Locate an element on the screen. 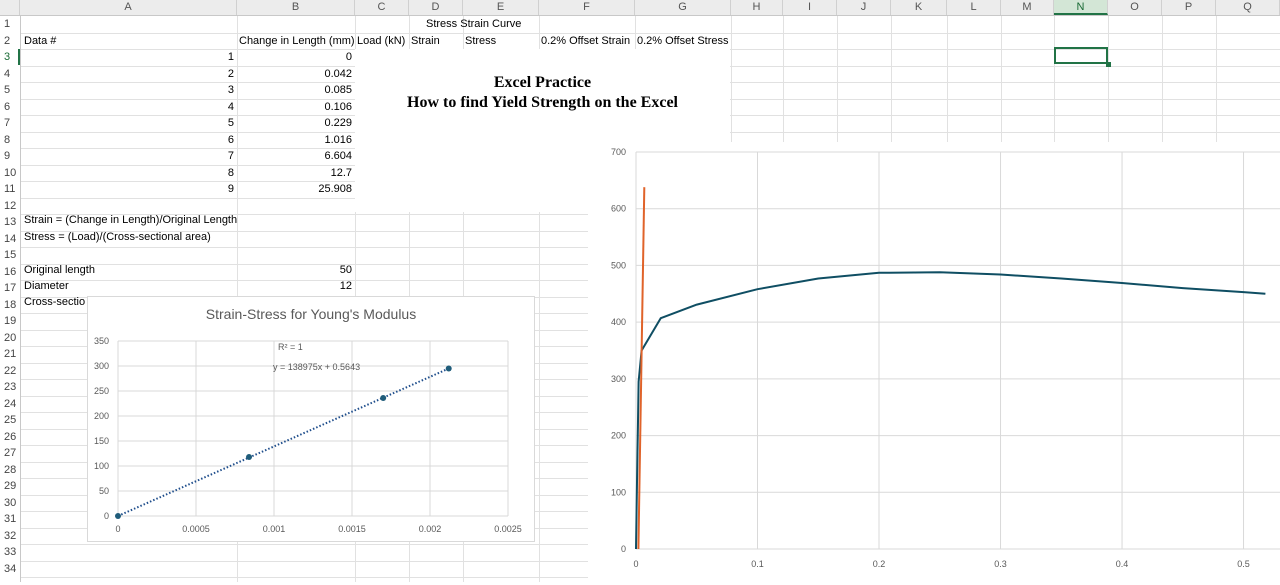  row-header: 12 is located at coordinates (10, 206).